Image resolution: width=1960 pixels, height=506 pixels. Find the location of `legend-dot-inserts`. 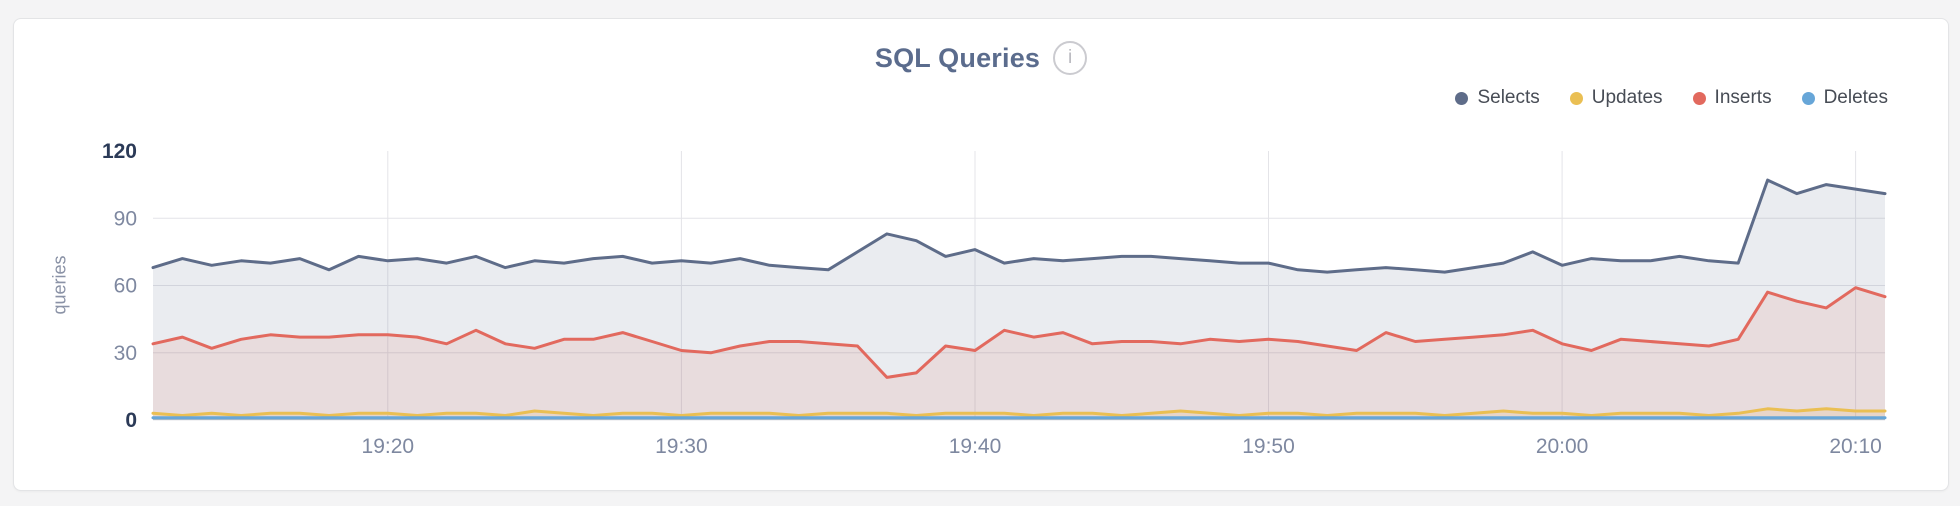

legend-dot-inserts is located at coordinates (1699, 98).